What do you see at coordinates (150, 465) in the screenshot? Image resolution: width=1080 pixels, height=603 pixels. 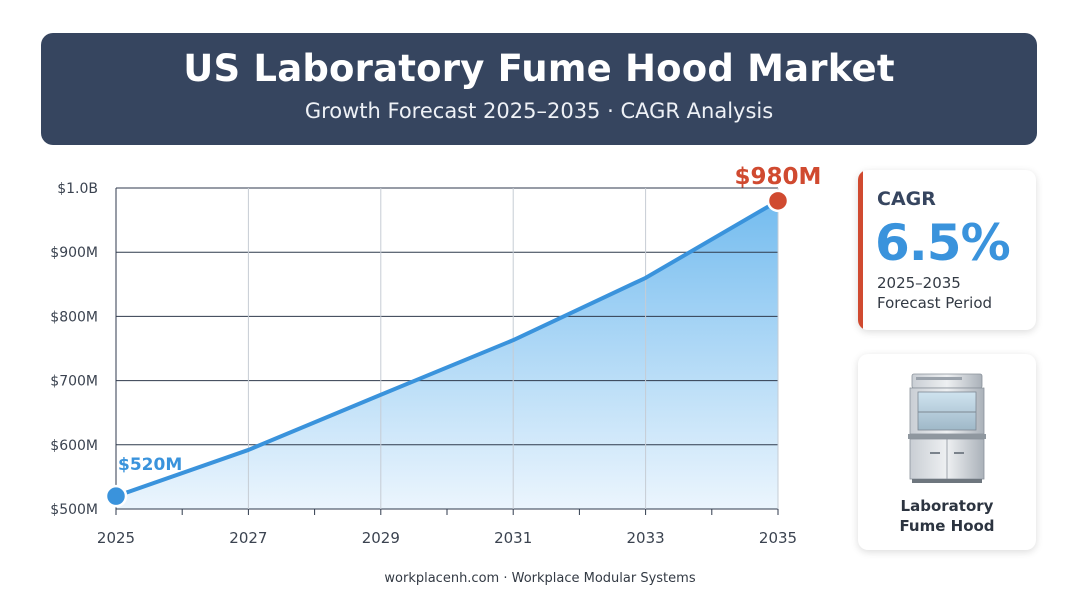 I see `start-value-label: $520M` at bounding box center [150, 465].